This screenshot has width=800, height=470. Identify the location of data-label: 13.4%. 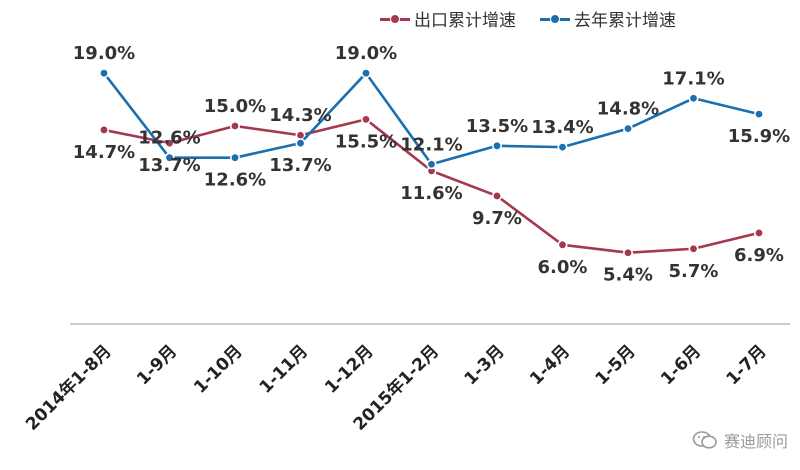
(562, 127).